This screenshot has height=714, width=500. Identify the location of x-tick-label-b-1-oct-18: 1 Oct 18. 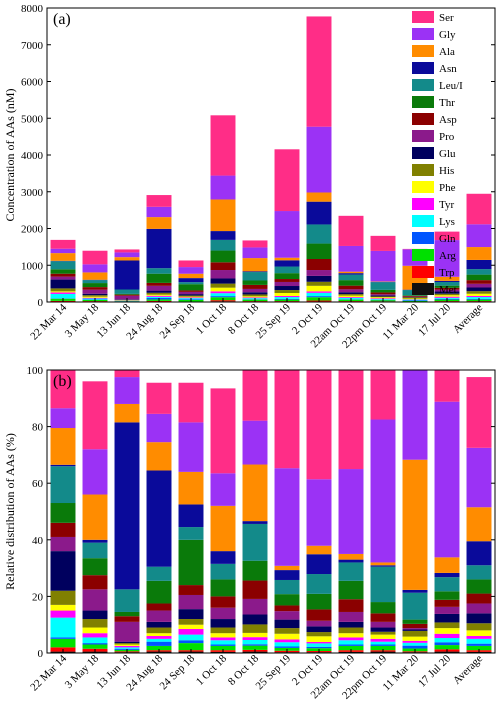
(212, 670).